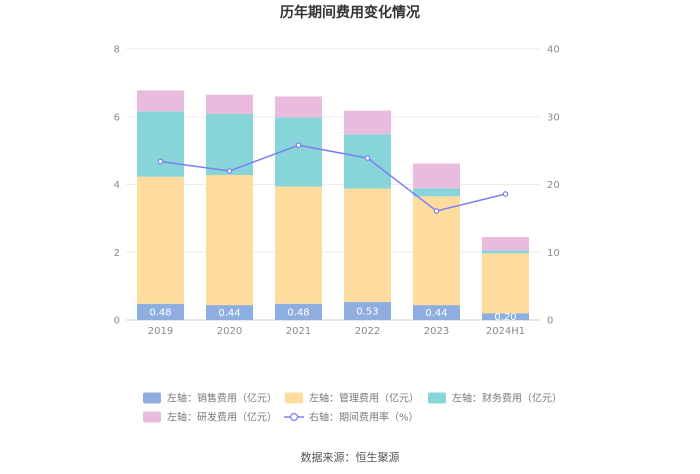 The image size is (700, 474). I want to click on y-left-tick-label: 0, so click(117, 321).